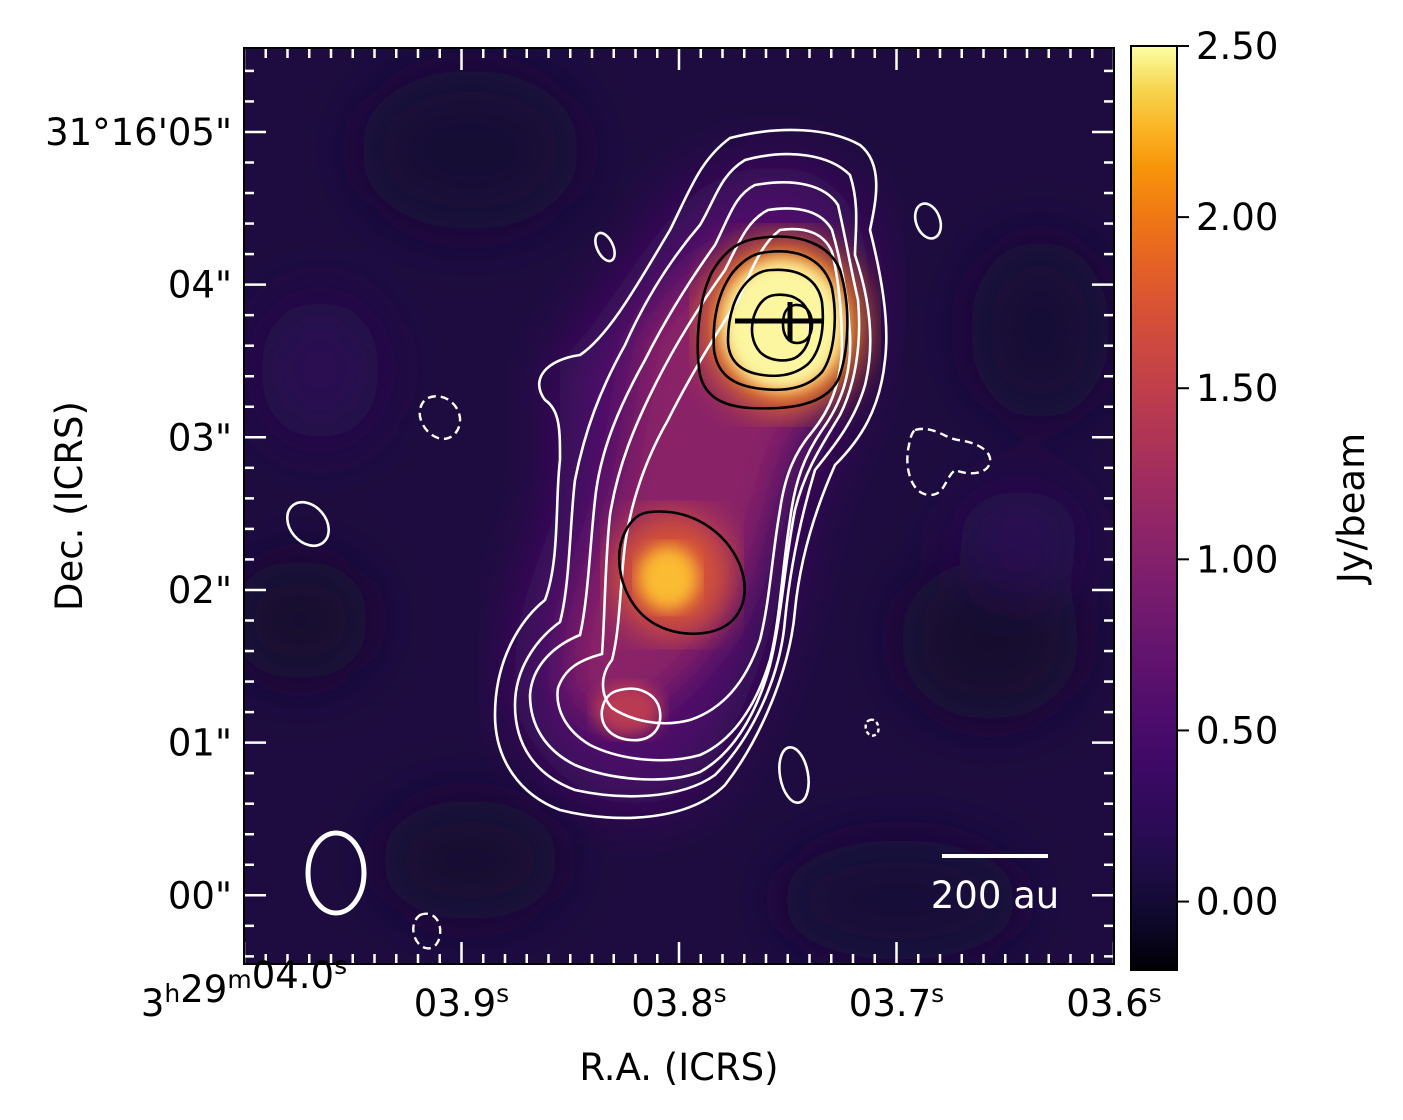 Image resolution: width=1403 pixels, height=1120 pixels. What do you see at coordinates (1227, 474) in the screenshot?
I see `colorbar-ticks: 0.00 0.50 1.00 1.50 2.00 2.50` at bounding box center [1227, 474].